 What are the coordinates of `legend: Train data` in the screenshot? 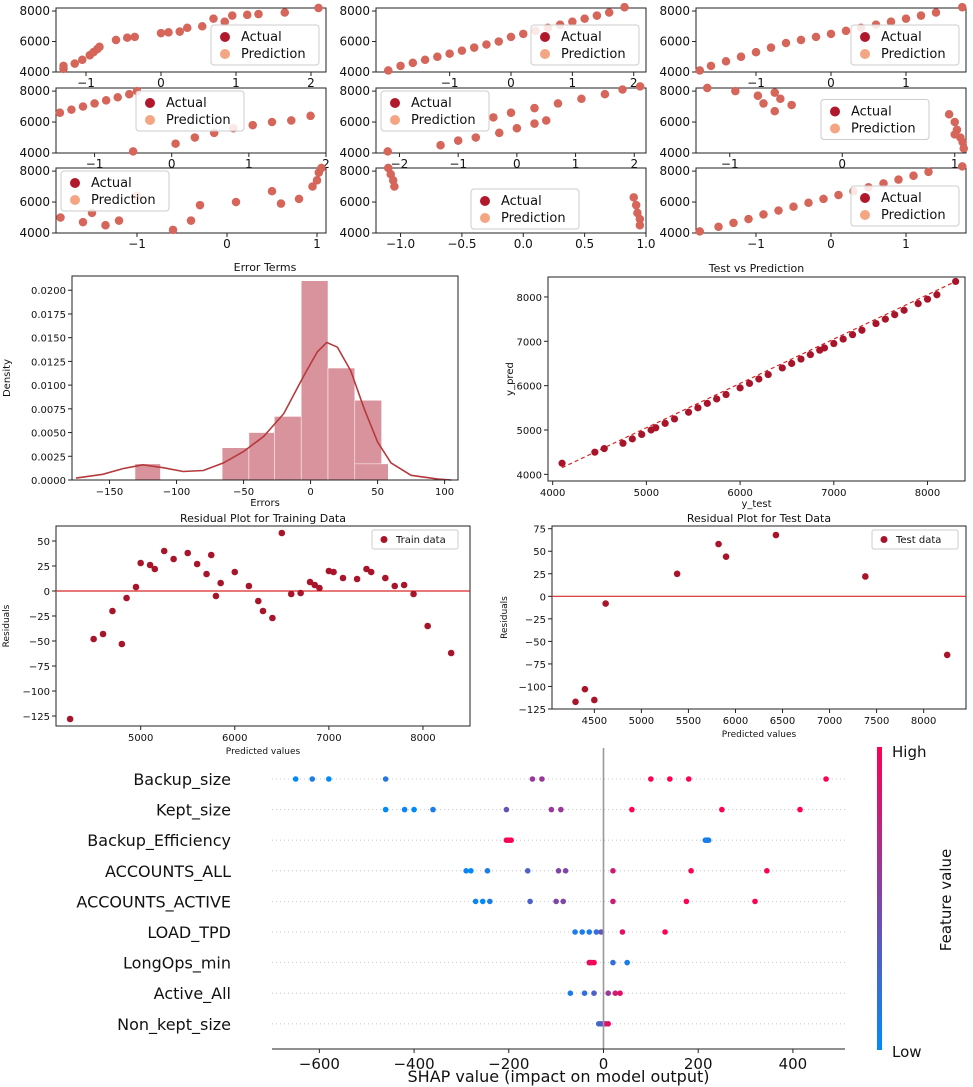 It's located at (415, 539).